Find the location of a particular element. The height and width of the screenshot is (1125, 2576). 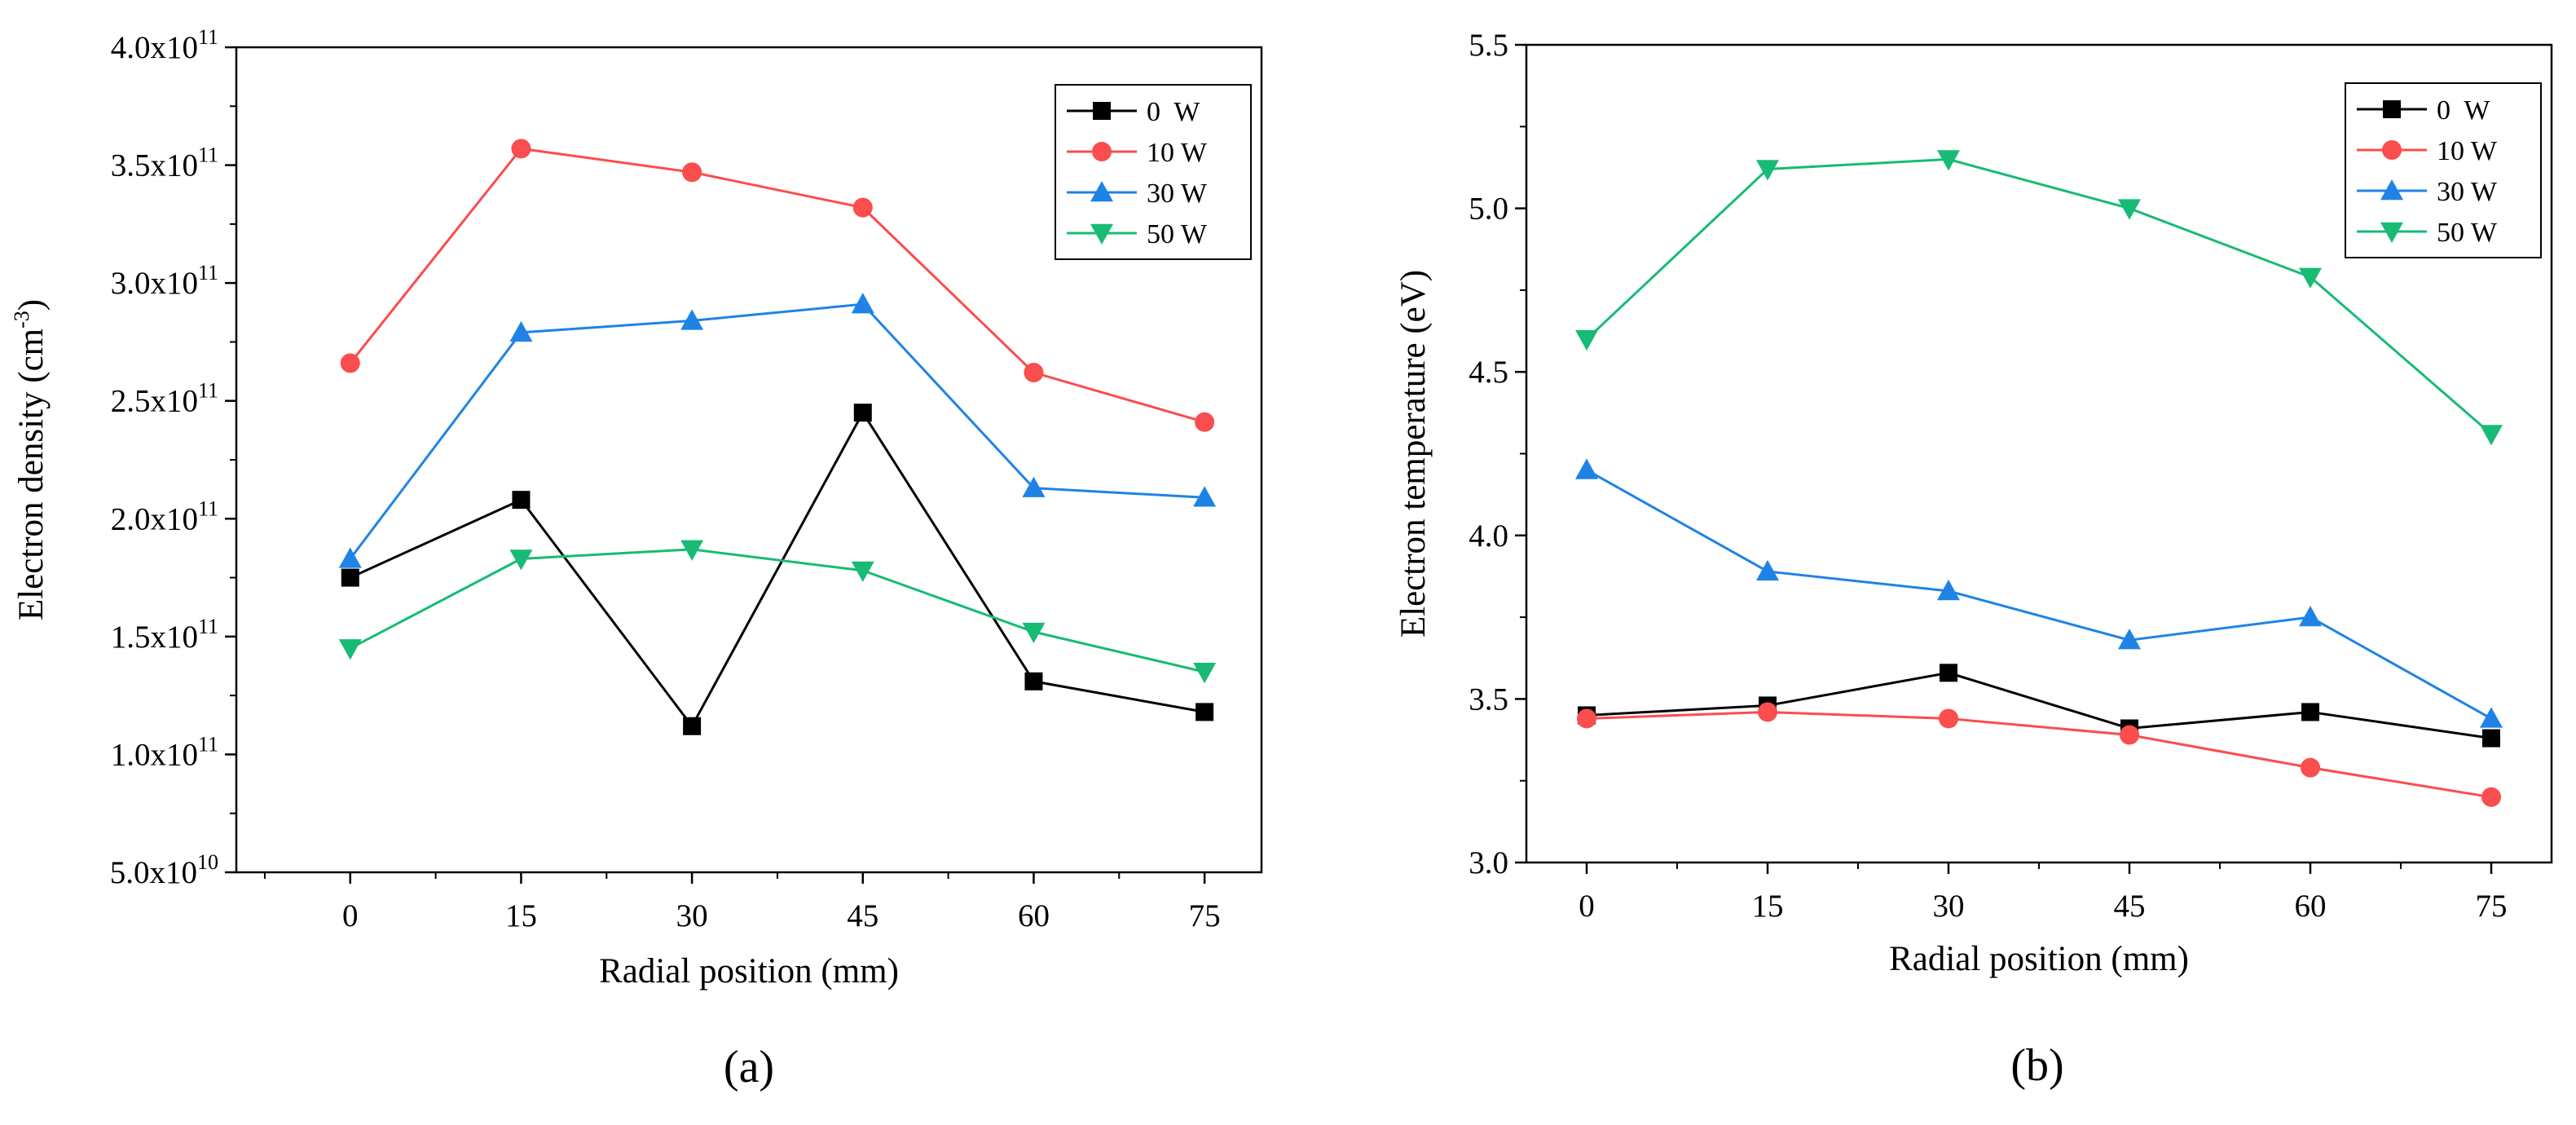

y-axis-label: Electron temperature (eV) is located at coordinates (1414, 454).